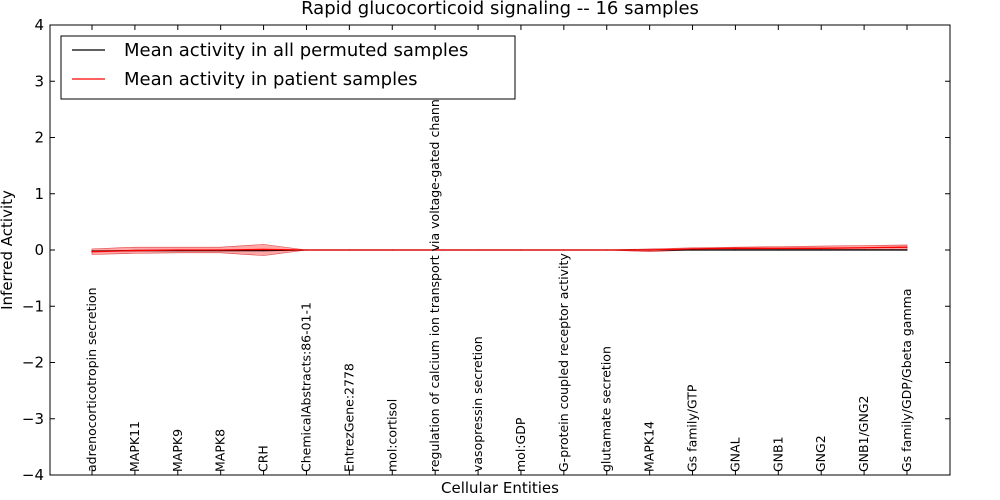  What do you see at coordinates (520, 444) in the screenshot?
I see `category-label: mol:GDP` at bounding box center [520, 444].